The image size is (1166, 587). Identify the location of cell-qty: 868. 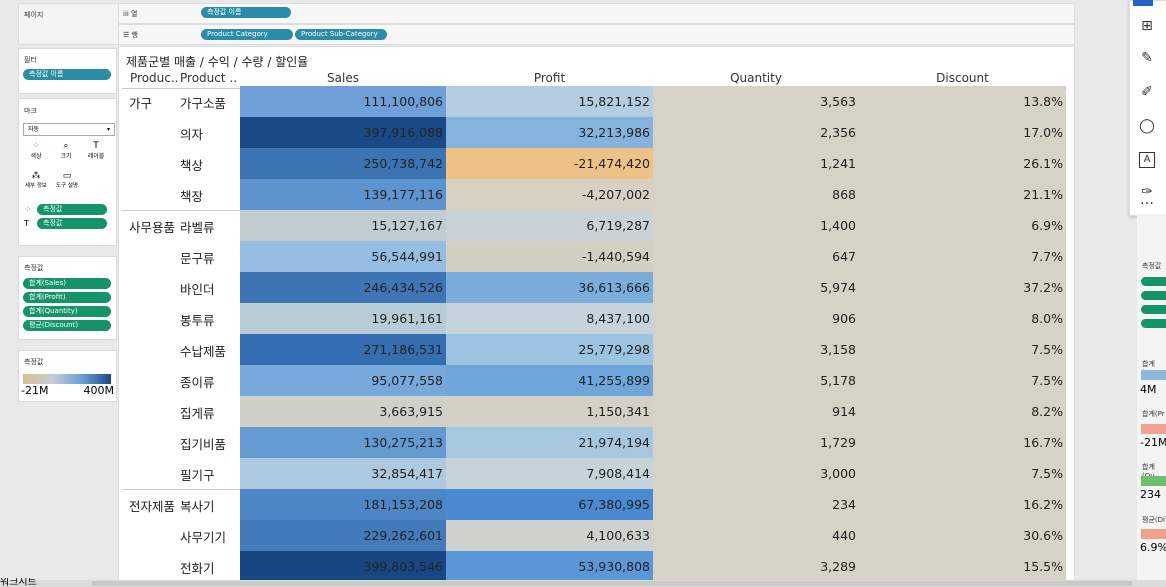
(756, 194).